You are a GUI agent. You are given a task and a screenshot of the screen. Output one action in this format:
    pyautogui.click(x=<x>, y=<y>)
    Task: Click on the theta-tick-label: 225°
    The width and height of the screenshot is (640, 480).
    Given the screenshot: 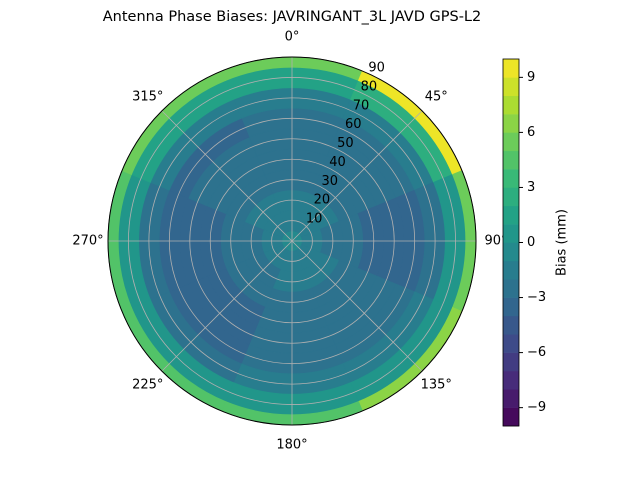 What is the action you would take?
    pyautogui.click(x=147, y=385)
    